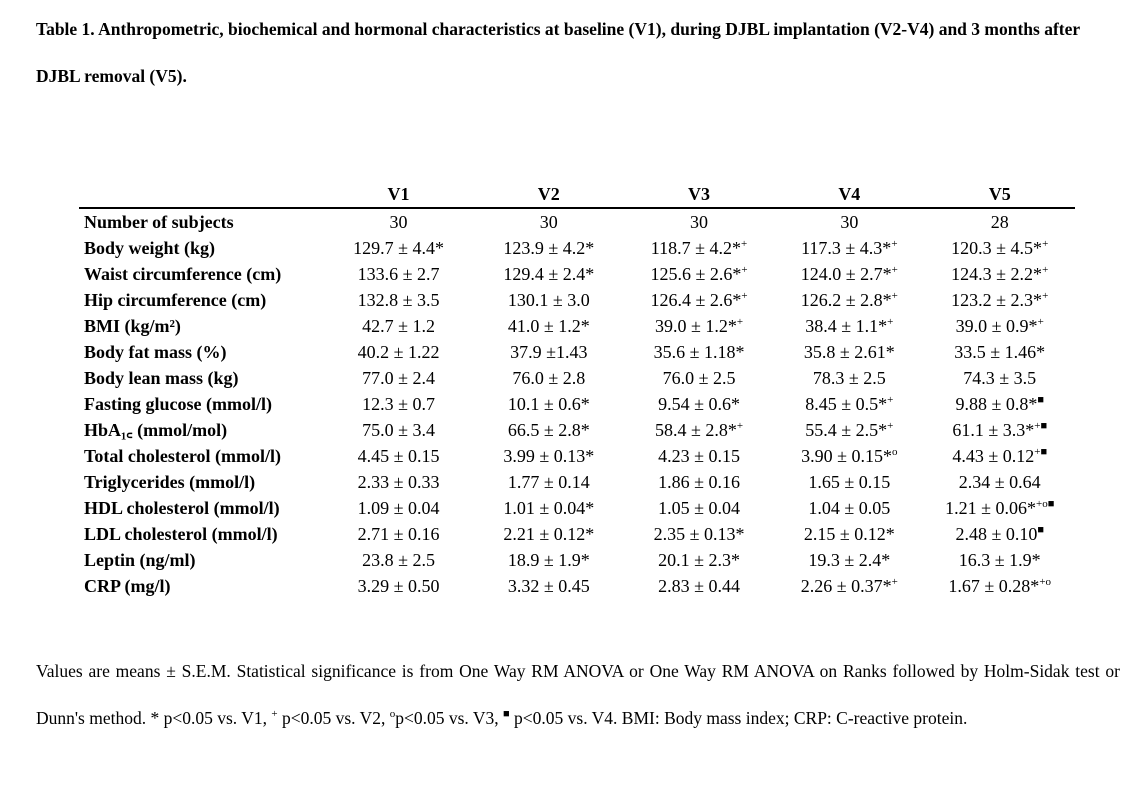  What do you see at coordinates (549, 378) in the screenshot?
I see `table-cell: 76.0 ± 2.8` at bounding box center [549, 378].